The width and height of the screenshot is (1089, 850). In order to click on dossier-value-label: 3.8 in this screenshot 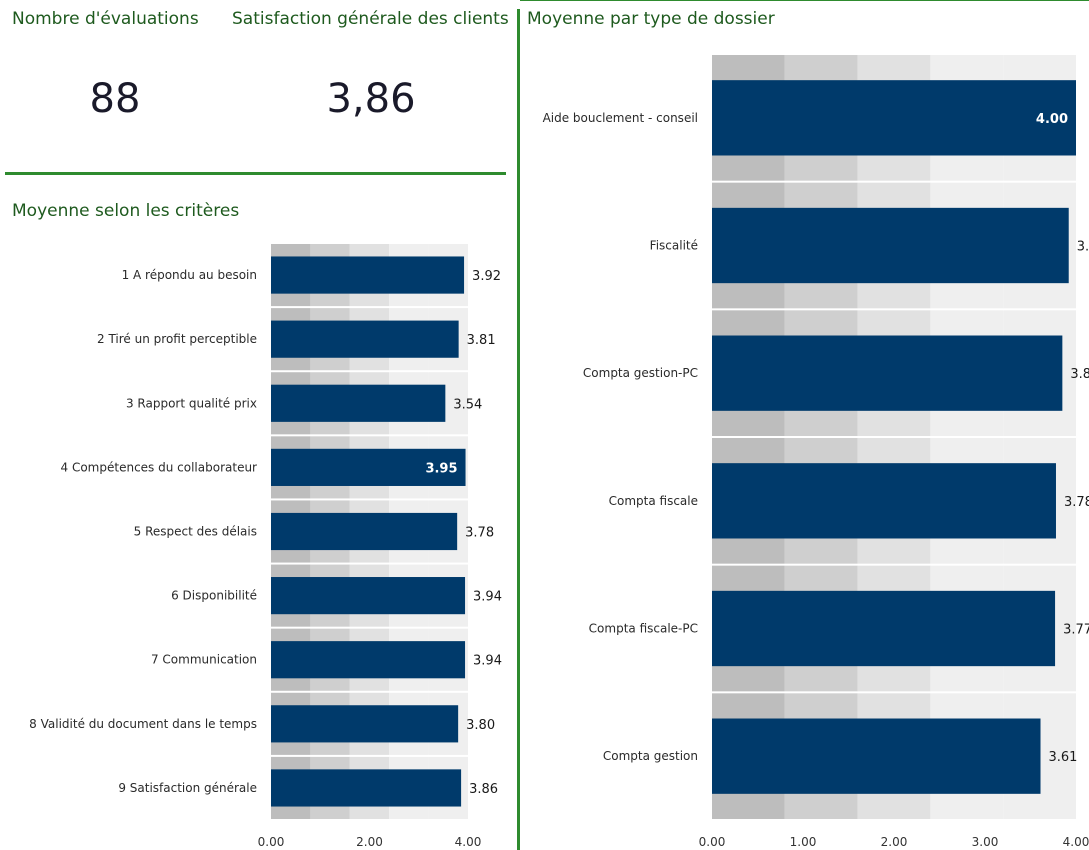, I will do `click(1079, 374)`.